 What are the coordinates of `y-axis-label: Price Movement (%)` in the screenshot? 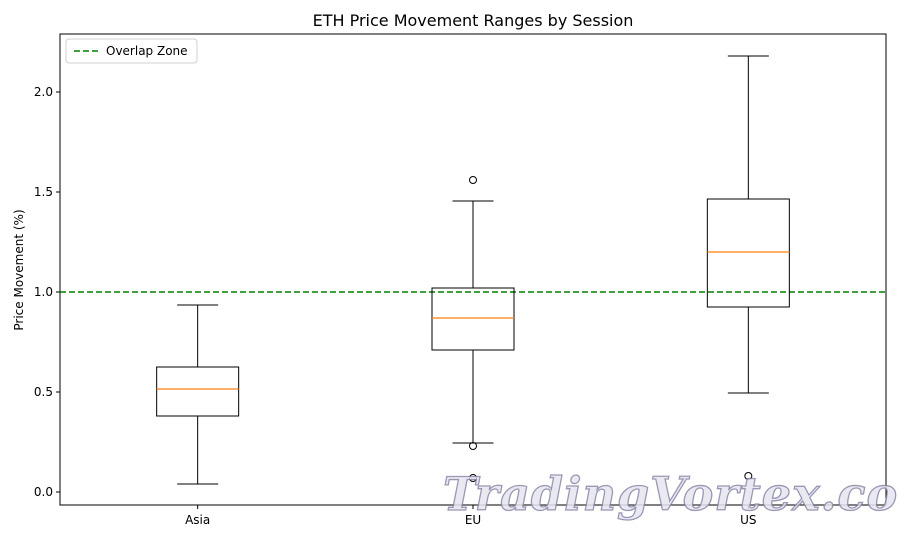 It's located at (19, 269).